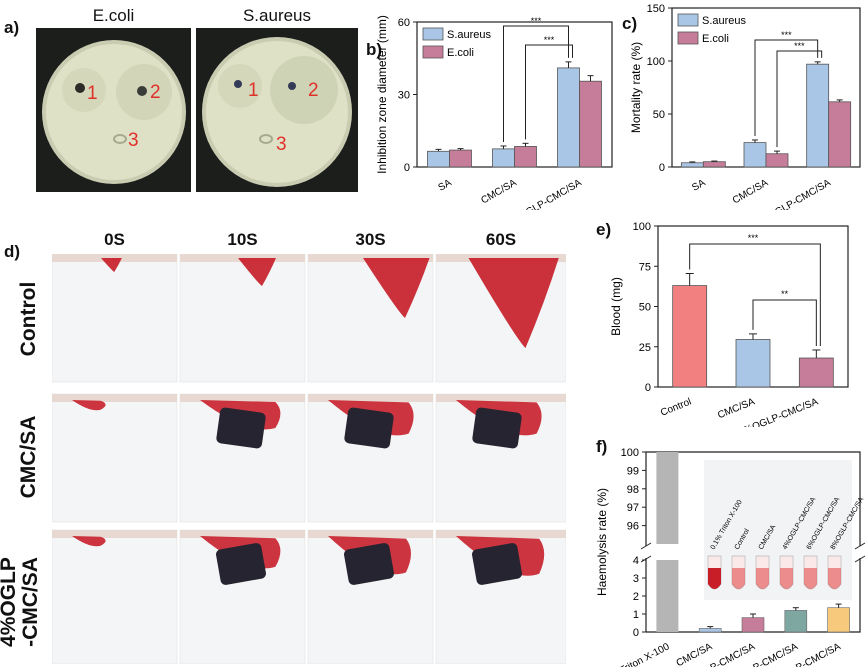  I want to click on plate-title-saureus: S.aureus, so click(277, 15).